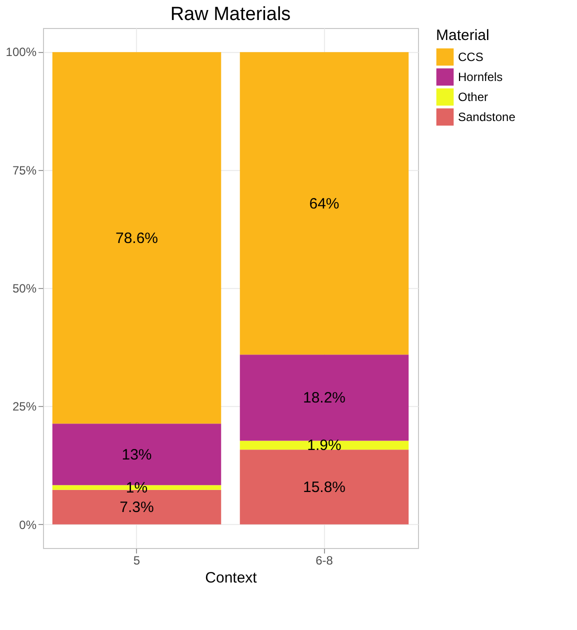 This screenshot has width=577, height=630. Describe the element at coordinates (137, 507) in the screenshot. I see `data-label: 7.3%` at that location.